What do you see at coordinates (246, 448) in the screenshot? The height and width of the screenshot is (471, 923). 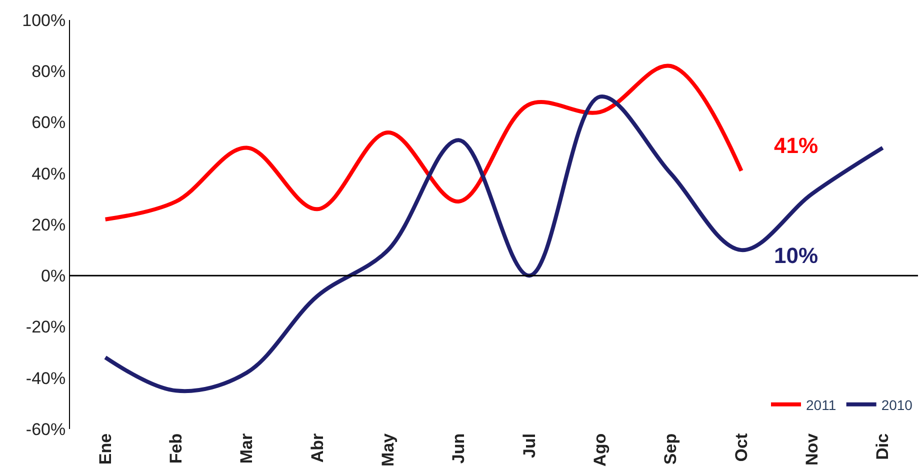 I see `x-tick-label: Mar` at bounding box center [246, 448].